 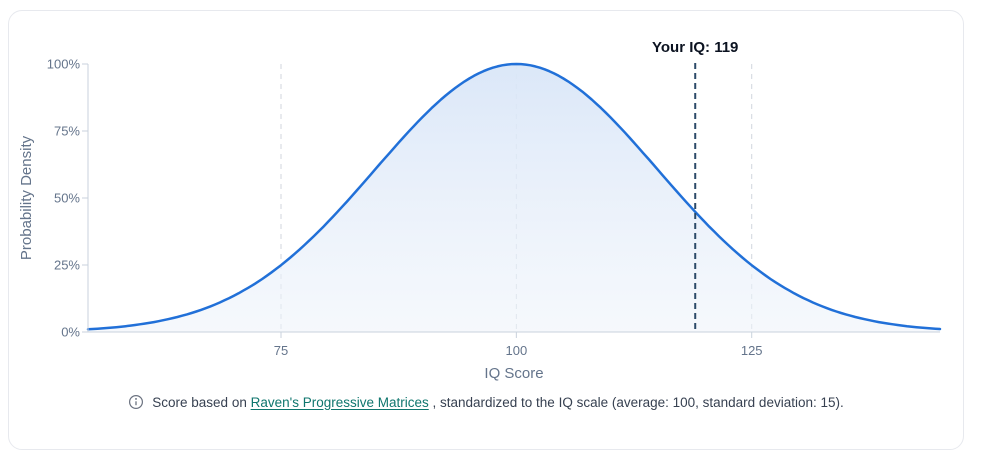 What do you see at coordinates (26, 197) in the screenshot?
I see `y-axis-title: Probability Density` at bounding box center [26, 197].